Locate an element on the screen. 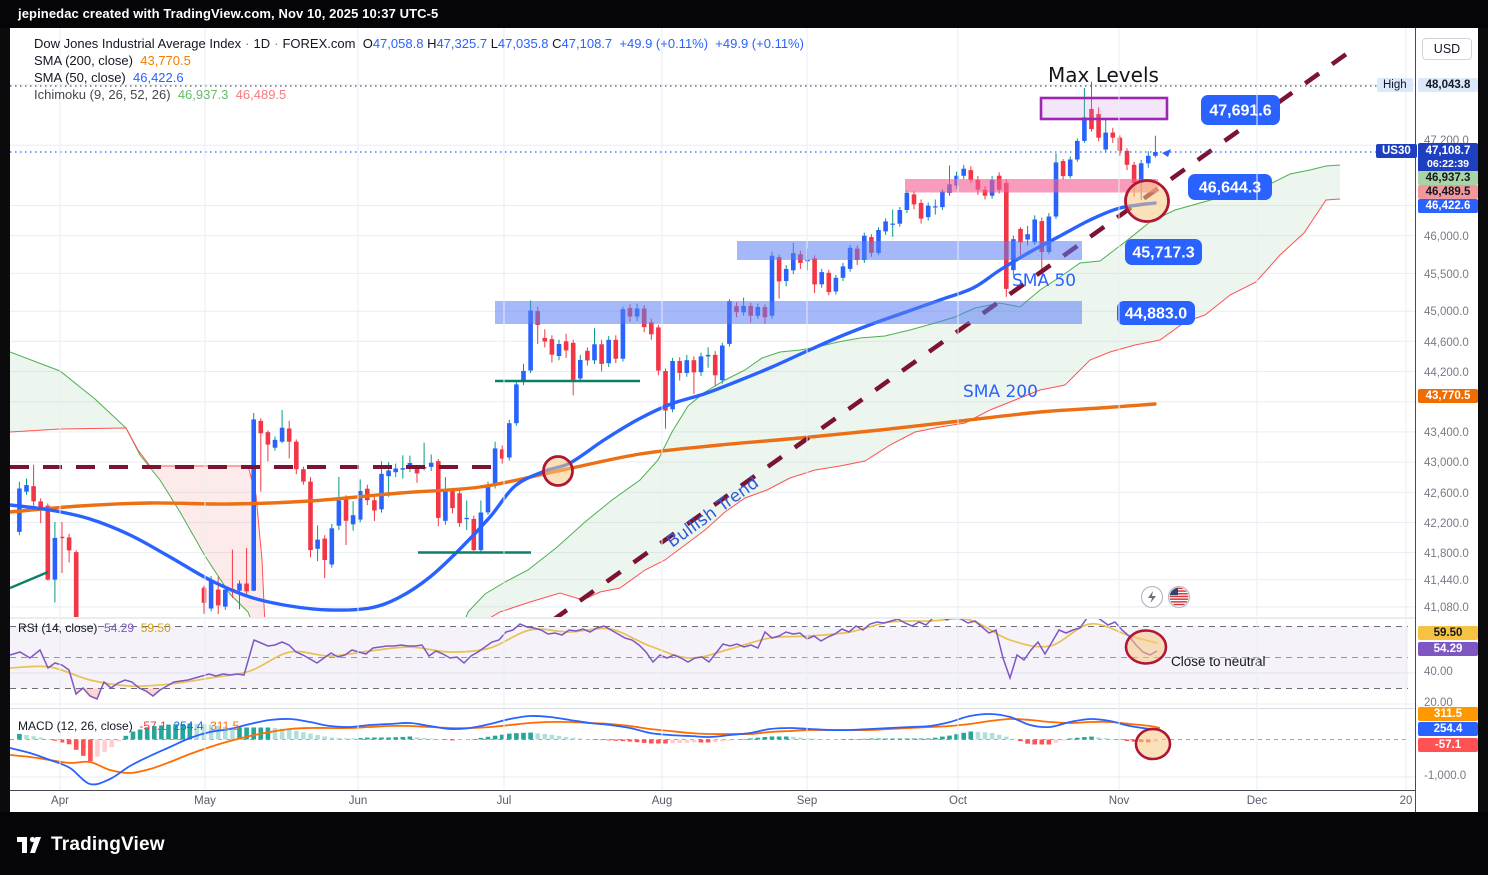 This screenshot has height=875, width=1488. close-to-neutral-annotation: Close to neutral is located at coordinates (1218, 661).